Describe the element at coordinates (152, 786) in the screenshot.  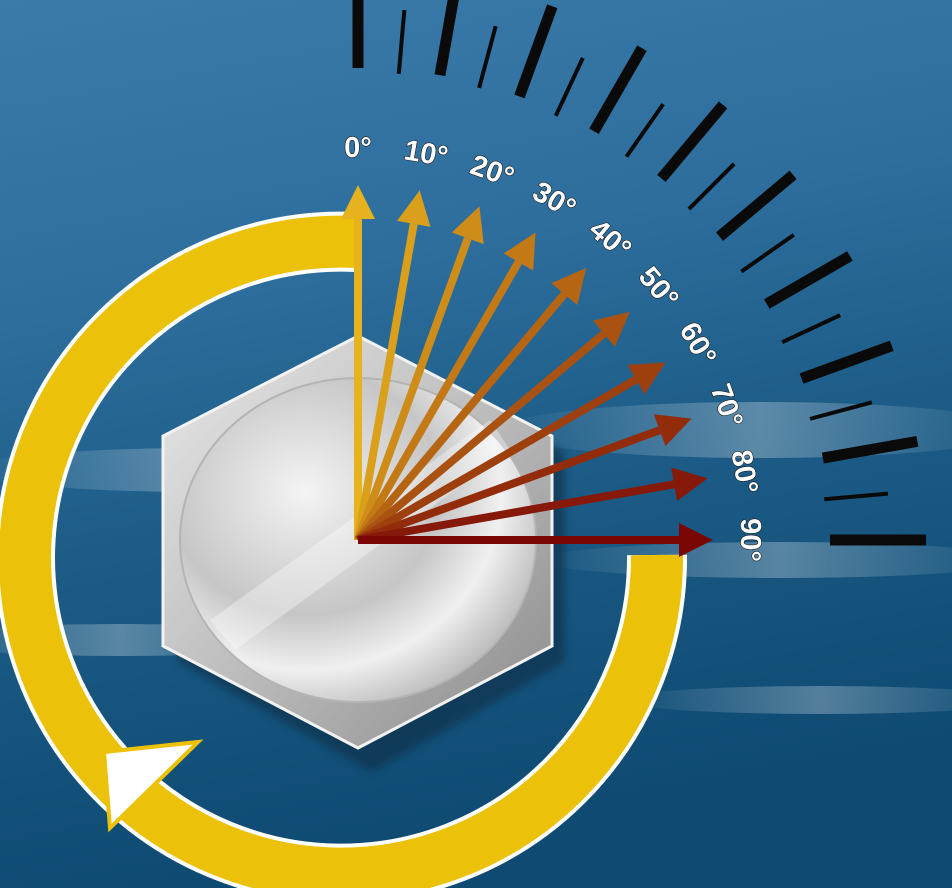
I see `clockwise-rotation-arrow-icon` at that location.